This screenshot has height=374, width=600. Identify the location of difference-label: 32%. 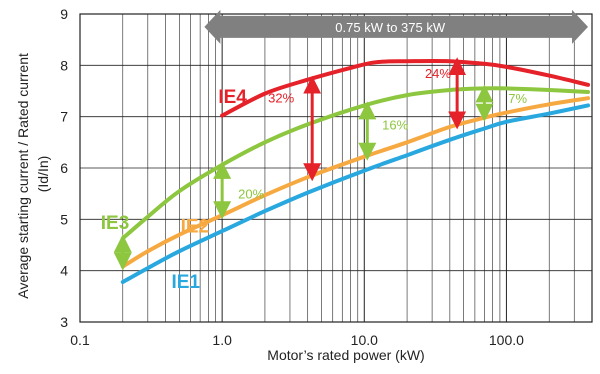
(281, 98).